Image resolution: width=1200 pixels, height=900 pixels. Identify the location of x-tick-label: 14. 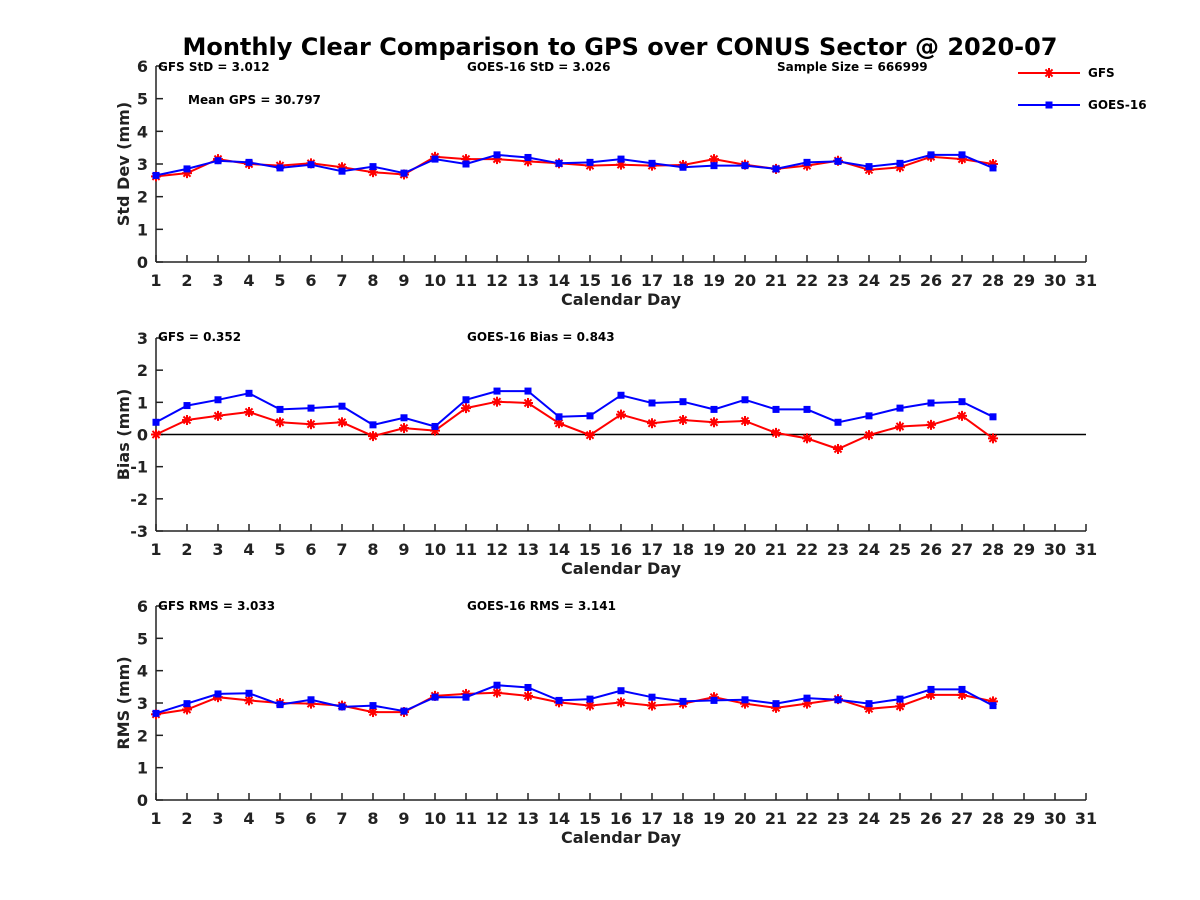
(559, 818).